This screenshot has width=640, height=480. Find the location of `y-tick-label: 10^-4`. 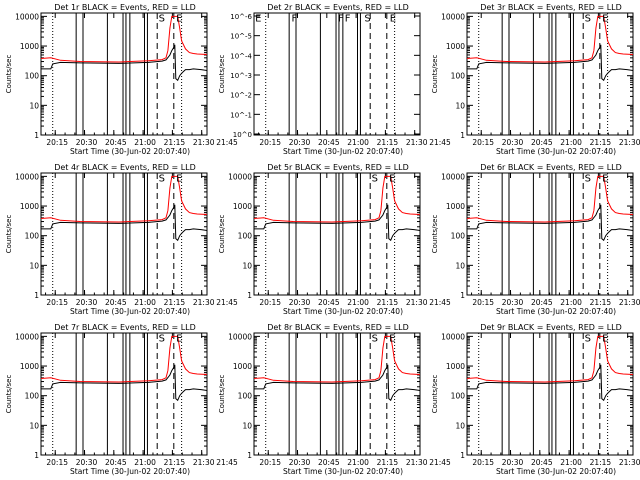

y-tick-label: 10^-4 is located at coordinates (241, 56).